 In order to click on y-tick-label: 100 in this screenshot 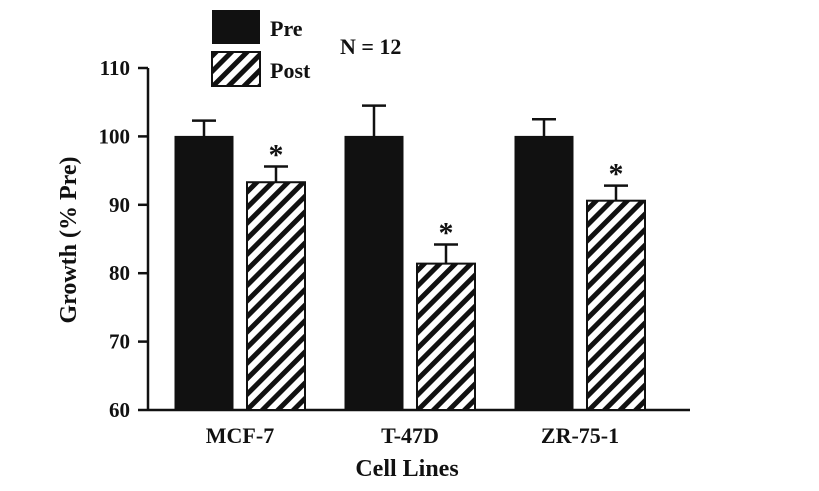, I will do `click(115, 136)`.